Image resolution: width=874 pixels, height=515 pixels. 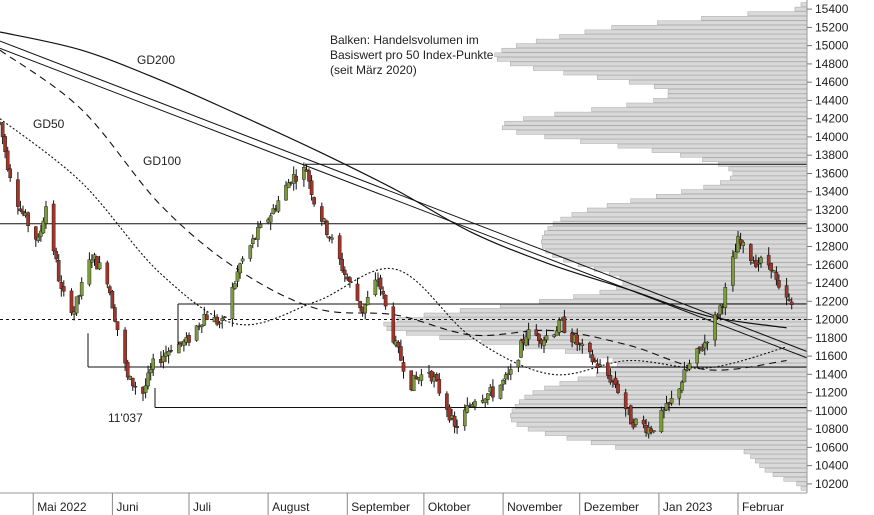 What do you see at coordinates (404, 40) in the screenshot?
I see `volume-note-line-1: Balken: Handelsvolumen im` at bounding box center [404, 40].